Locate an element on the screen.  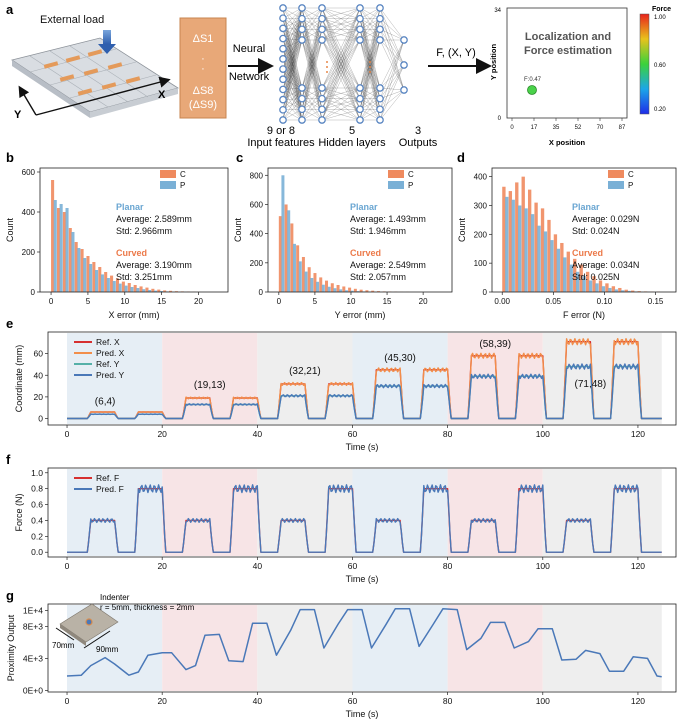
coordinate-annotation: (71,48) is located at coordinates (591, 384).